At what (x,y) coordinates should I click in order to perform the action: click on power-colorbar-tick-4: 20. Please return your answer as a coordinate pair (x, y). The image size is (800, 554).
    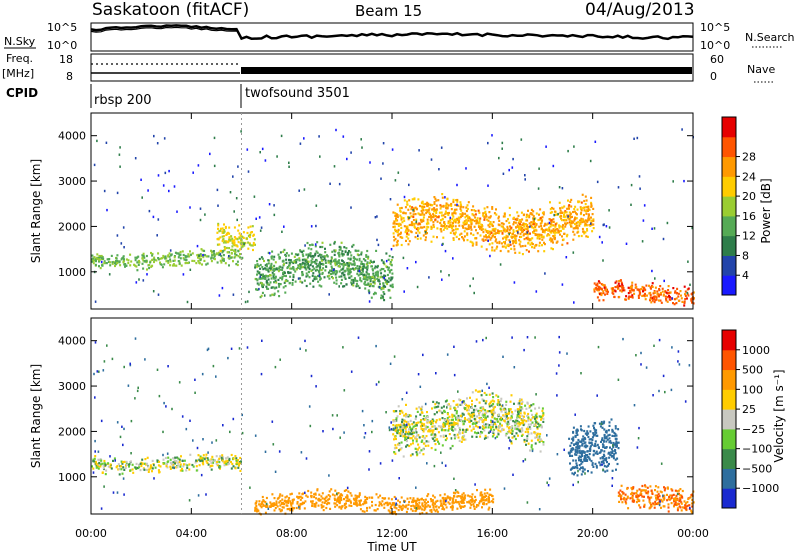
    Looking at the image, I should click on (749, 196).